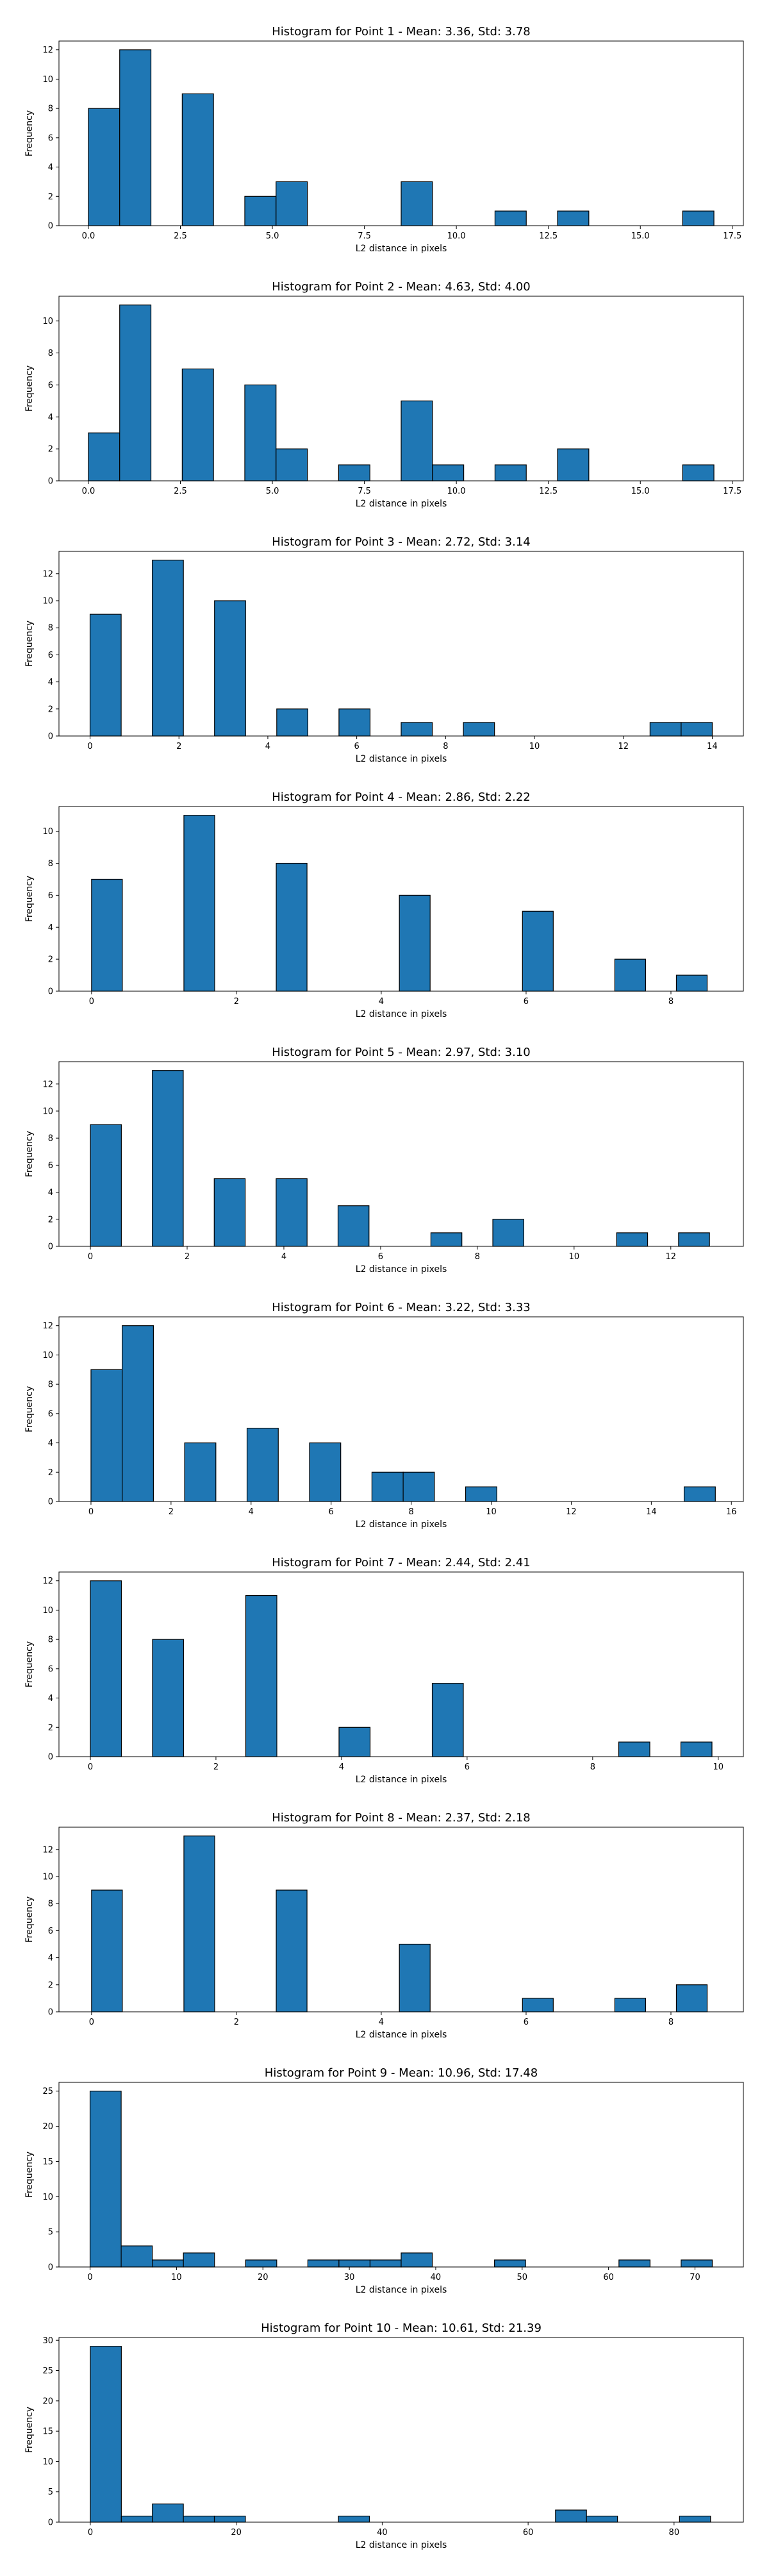 This screenshot has width=769, height=2576. I want to click on x-tick-label: 20, so click(263, 2277).